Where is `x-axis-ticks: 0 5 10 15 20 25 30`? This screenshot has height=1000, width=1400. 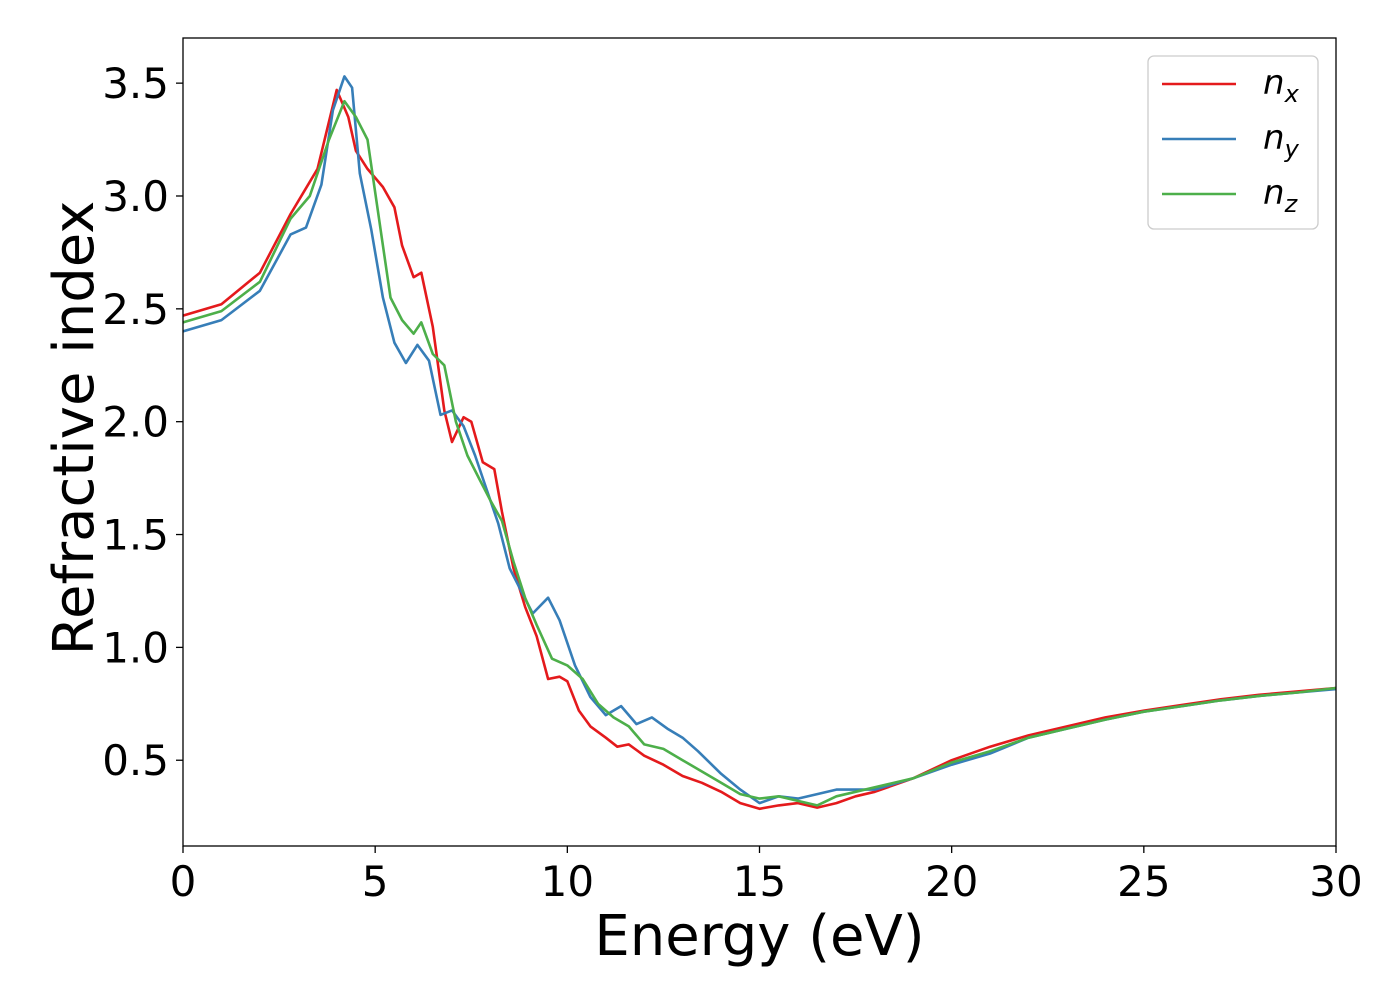 x-axis-ticks: 0 5 10 15 20 25 30 is located at coordinates (766, 876).